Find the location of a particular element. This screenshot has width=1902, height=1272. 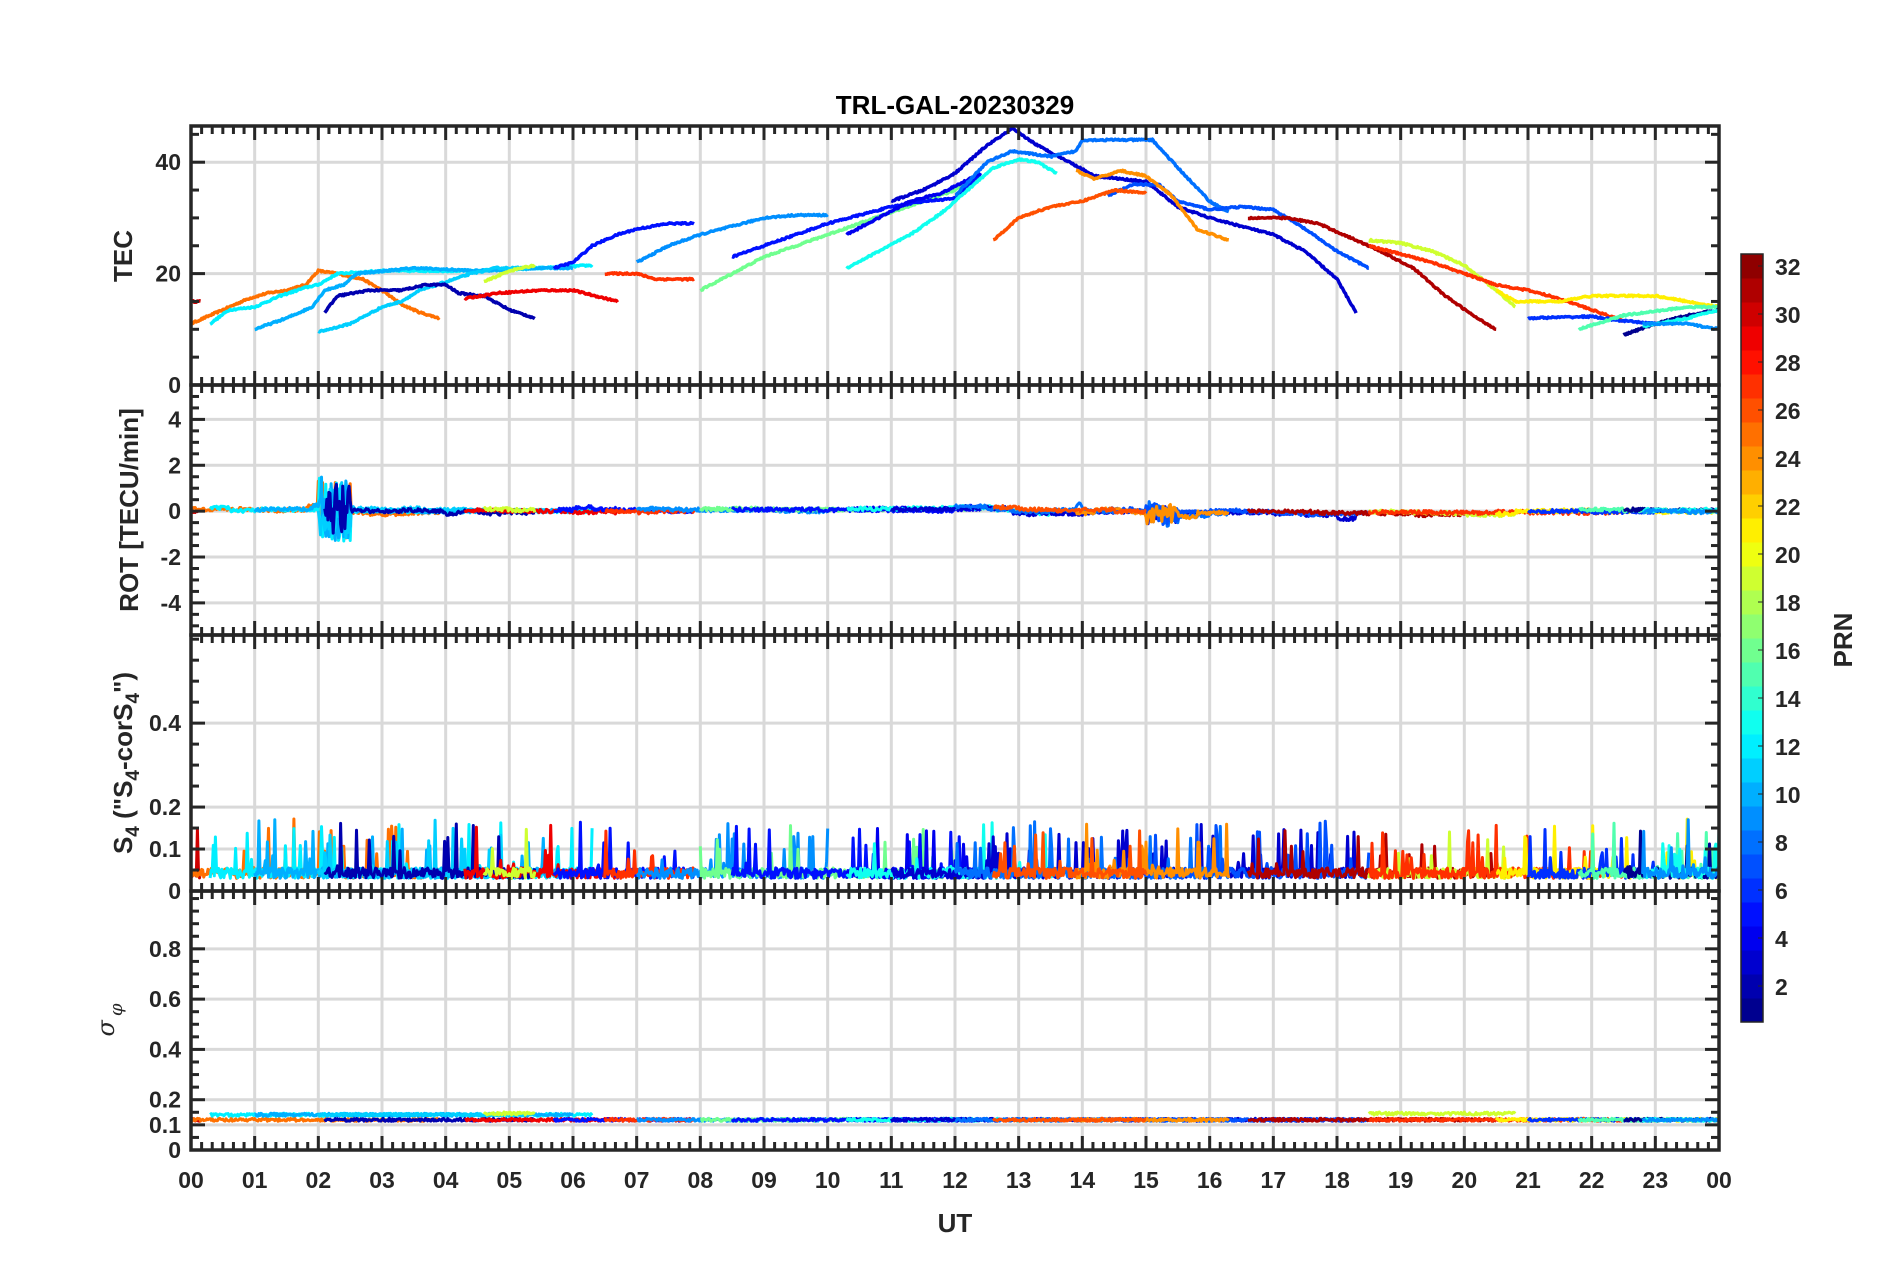

rot-y-tick-label: -4 is located at coordinates (171, 603).